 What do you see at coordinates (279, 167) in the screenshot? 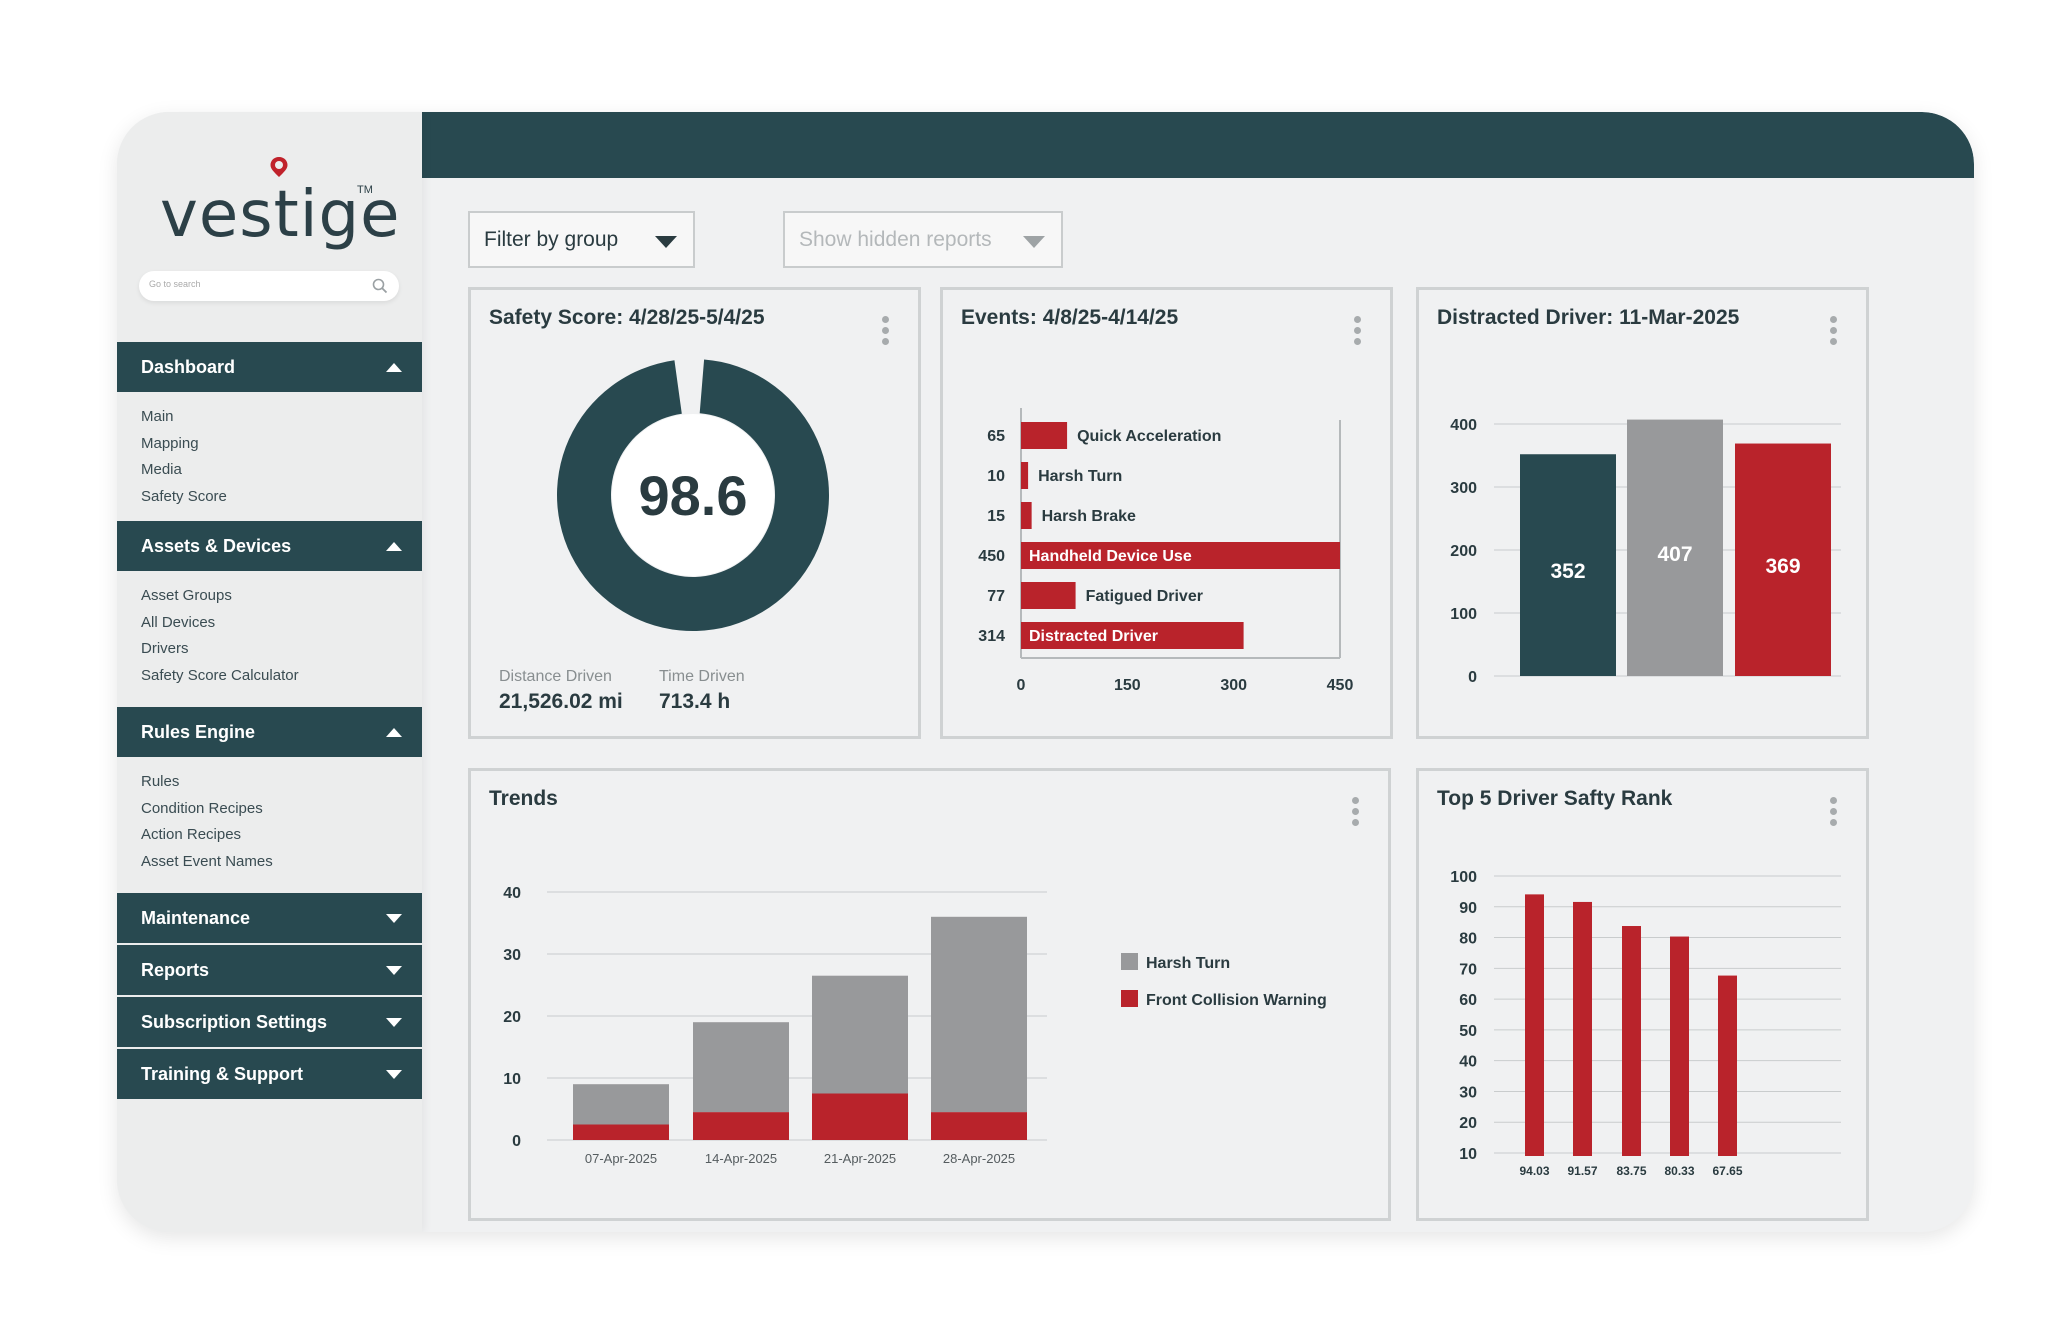
I see `location-pin-icon` at bounding box center [279, 167].